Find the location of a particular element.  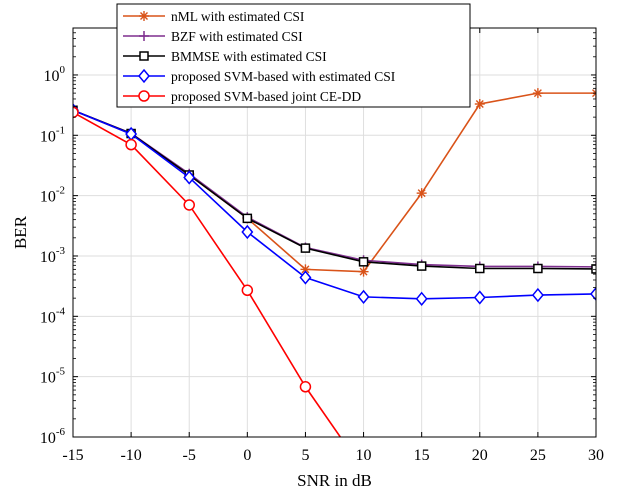

legend-item: proposed SVM-based joint CE-DD is located at coordinates (242, 96).